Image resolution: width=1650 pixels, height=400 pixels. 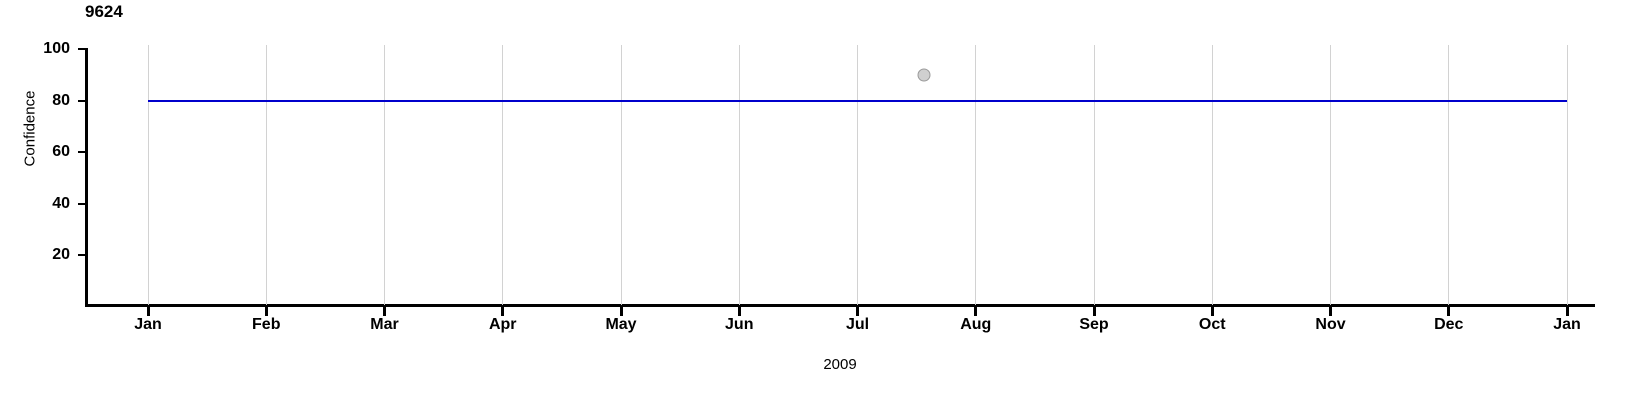 I want to click on x-axis-title: 2009, so click(x=840, y=364).